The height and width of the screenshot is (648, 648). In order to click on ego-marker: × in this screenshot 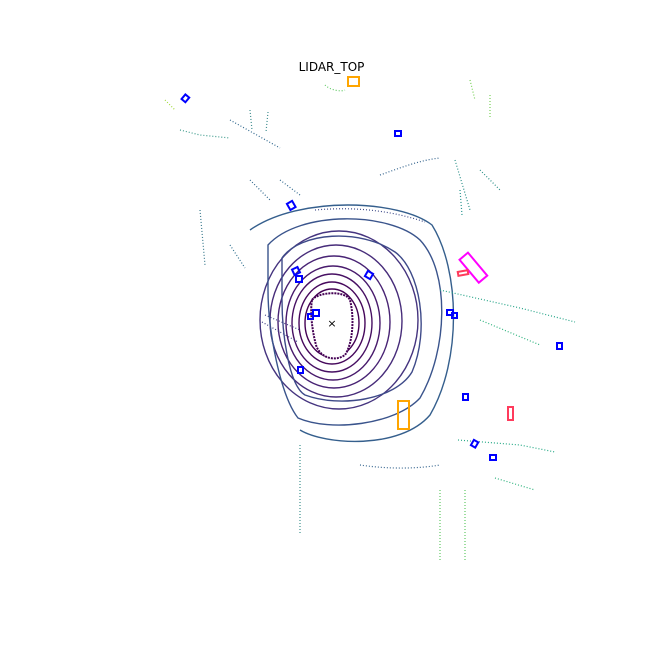, I will do `click(331, 323)`.